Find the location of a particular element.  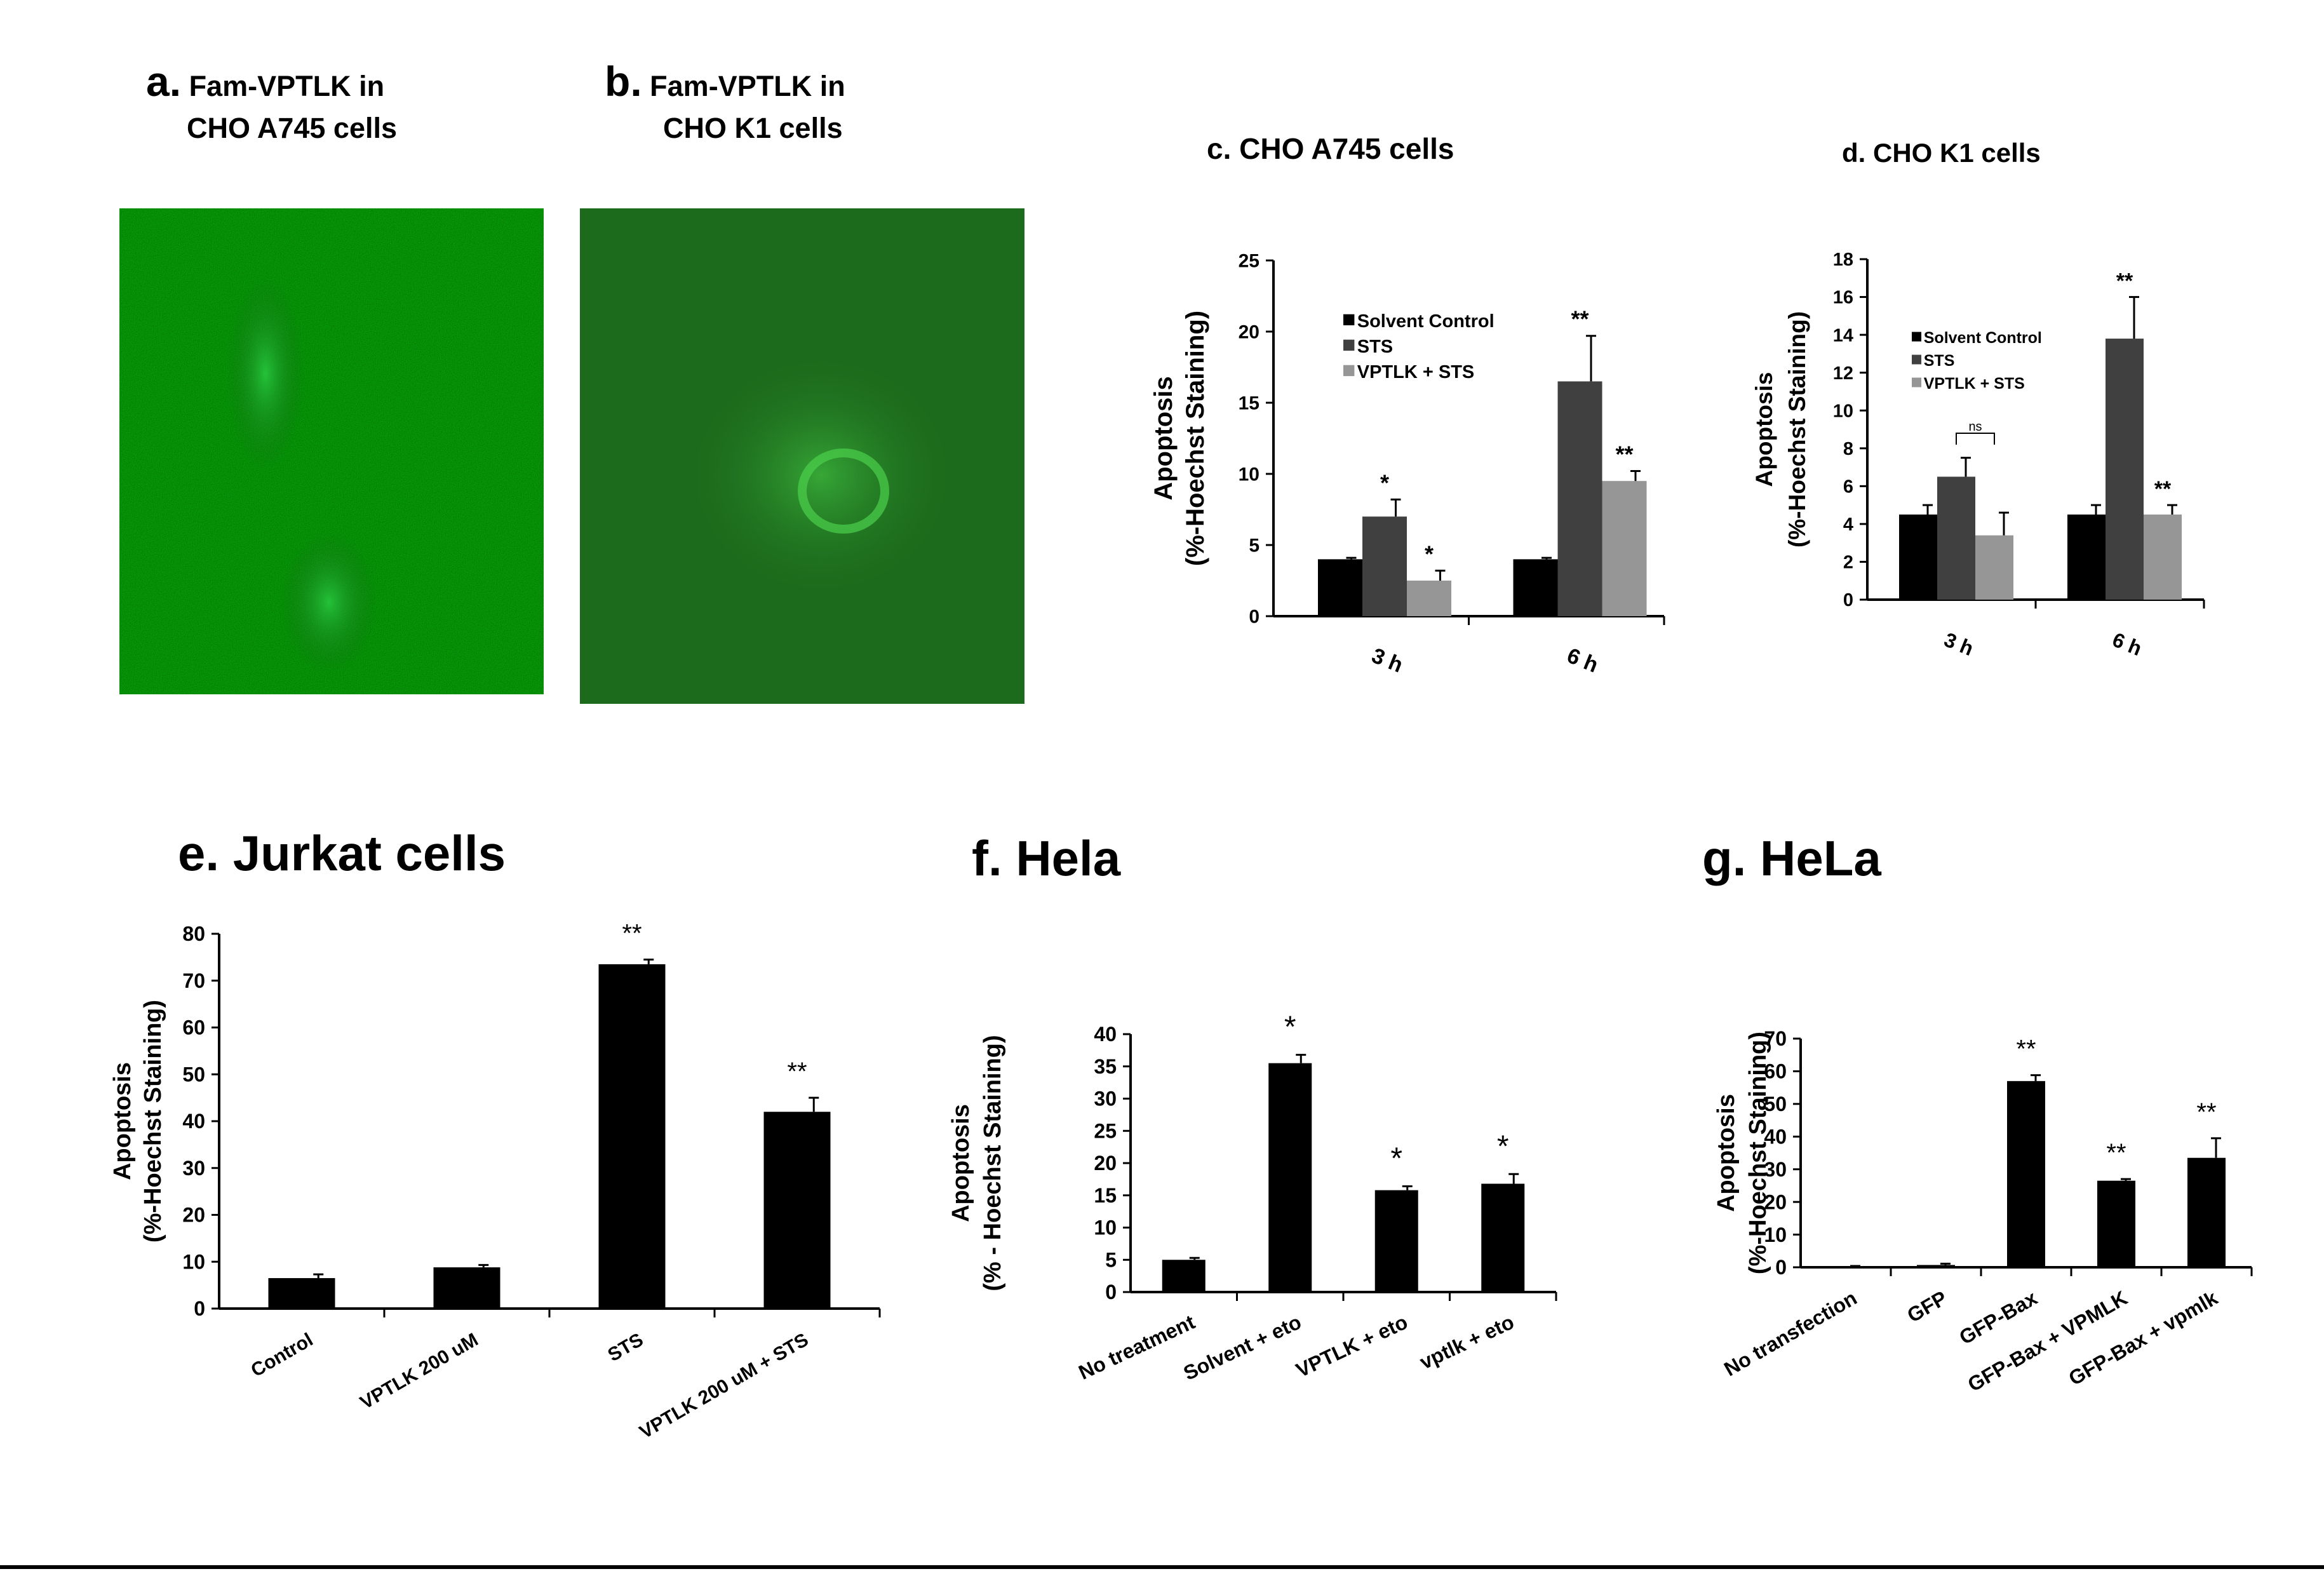

y-tick-label: 16 is located at coordinates (1843, 298).